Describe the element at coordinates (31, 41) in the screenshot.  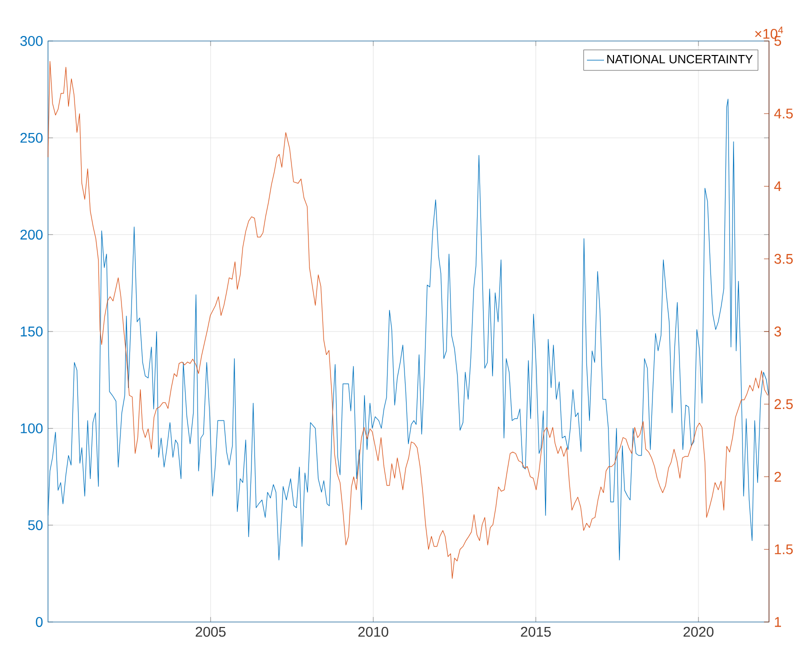
I see `y-tick-label: 300` at that location.